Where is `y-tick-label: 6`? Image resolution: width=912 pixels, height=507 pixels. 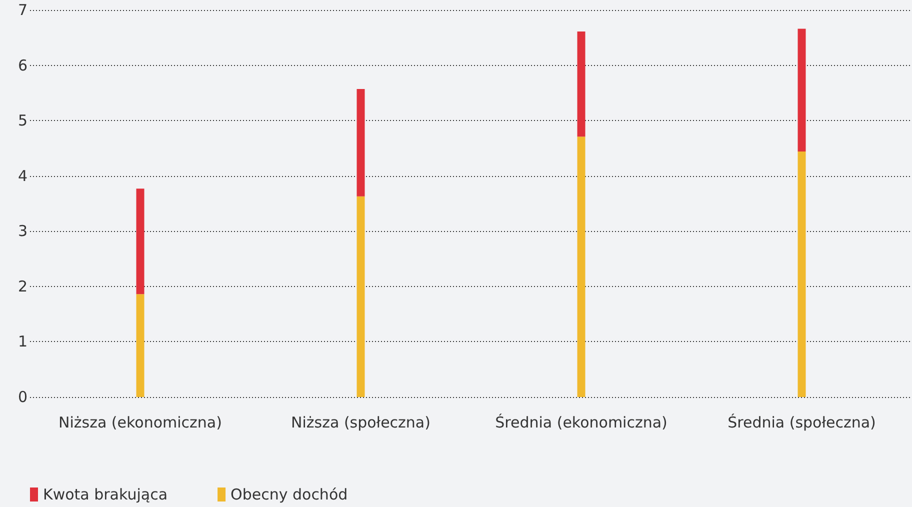 y-tick-label: 6 is located at coordinates (23, 65).